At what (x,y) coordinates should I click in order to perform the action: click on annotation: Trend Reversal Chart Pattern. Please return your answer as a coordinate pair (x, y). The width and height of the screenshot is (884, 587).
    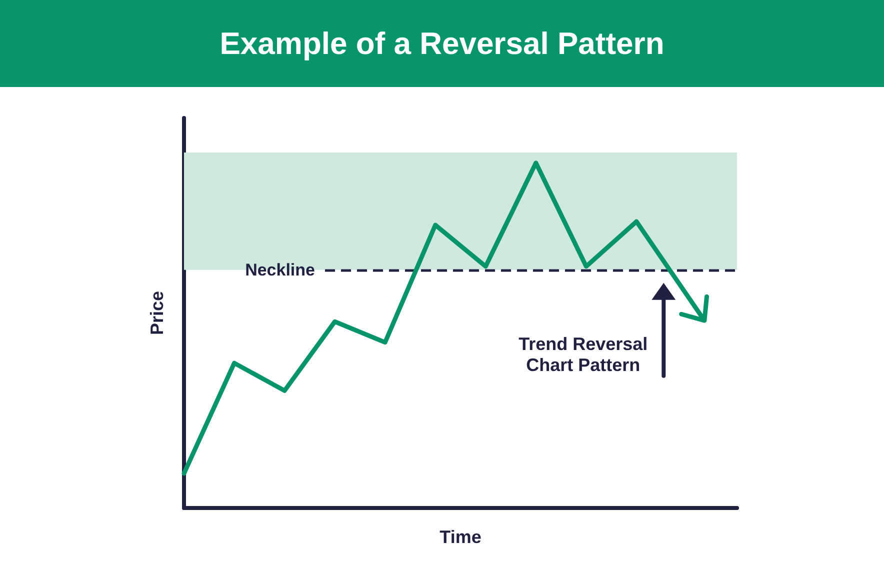
    Looking at the image, I should click on (583, 355).